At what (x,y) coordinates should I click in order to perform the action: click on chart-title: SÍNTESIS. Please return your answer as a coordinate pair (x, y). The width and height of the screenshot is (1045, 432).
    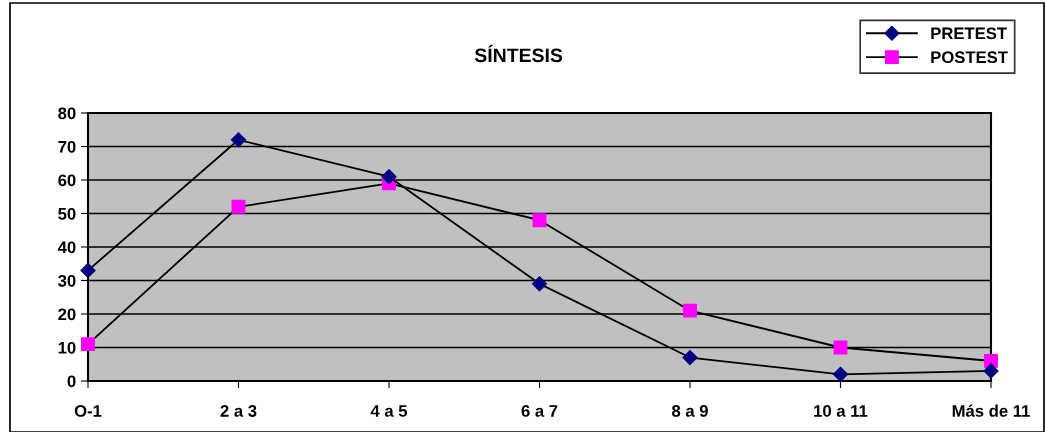
    Looking at the image, I should click on (518, 53).